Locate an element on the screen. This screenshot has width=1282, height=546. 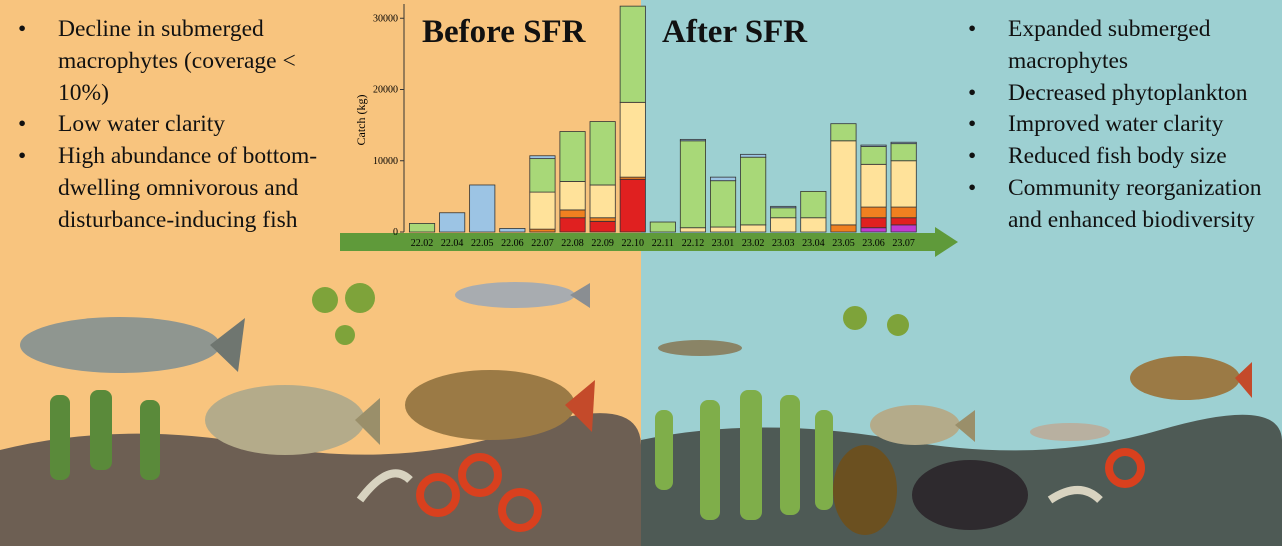
fish-left is located at coordinates (307, 368).